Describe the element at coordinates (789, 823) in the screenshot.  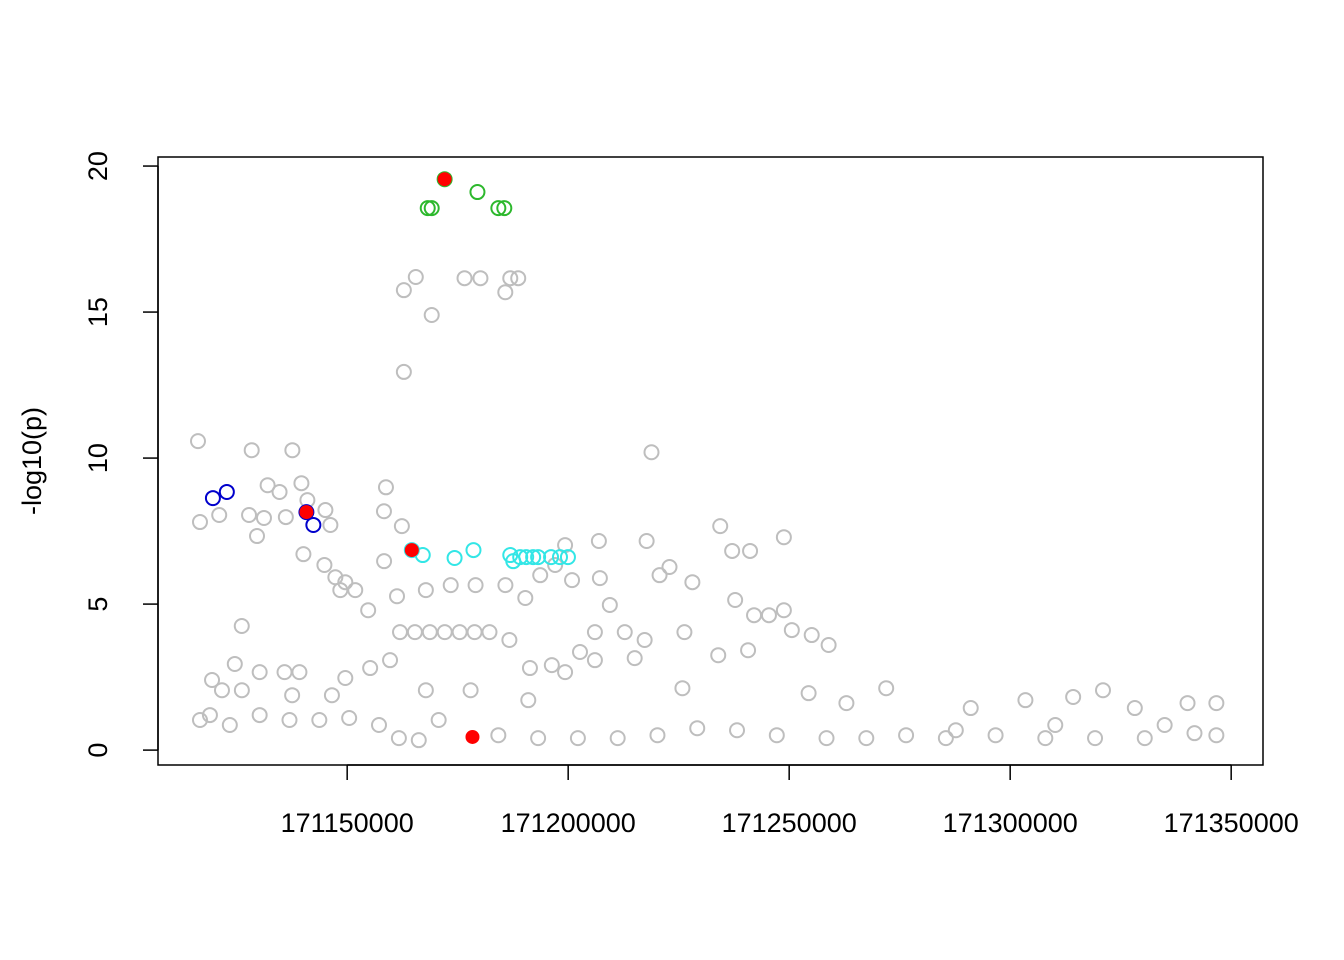
I see `x-tick-label: 171250000` at that location.